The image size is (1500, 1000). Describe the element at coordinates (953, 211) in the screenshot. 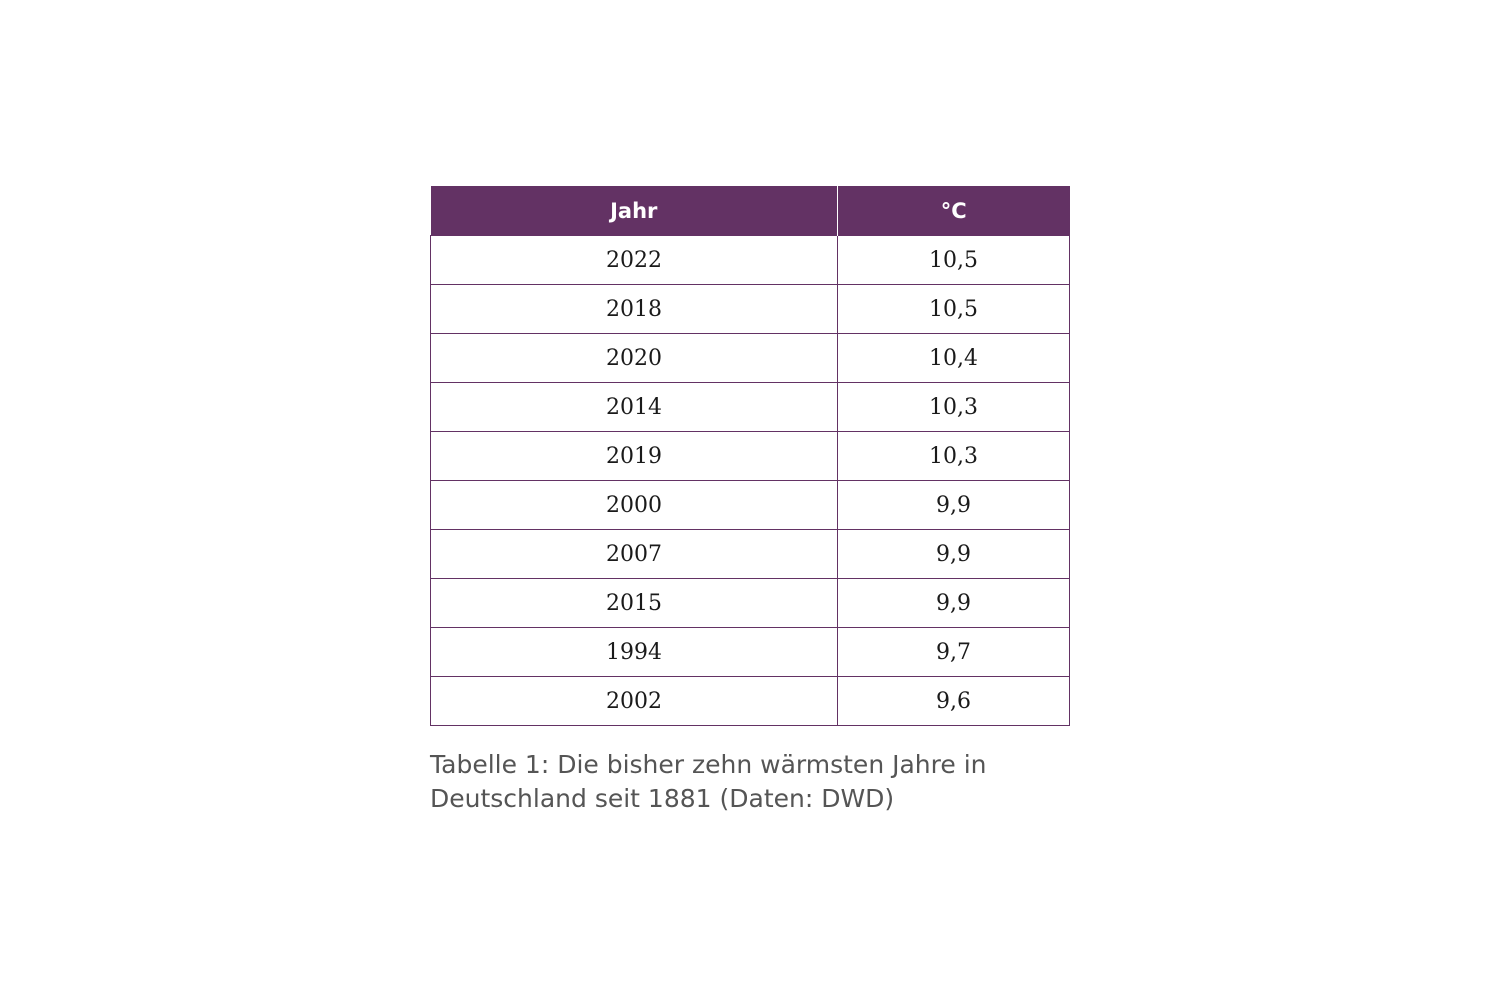

I see `header-temperature: °C` at that location.